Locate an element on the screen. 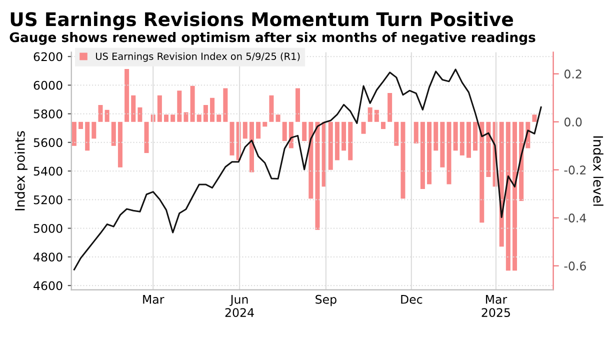 This screenshot has width=610, height=337. chart-title: US Earnings Revisions Momentum Turn Positive is located at coordinates (262, 21).